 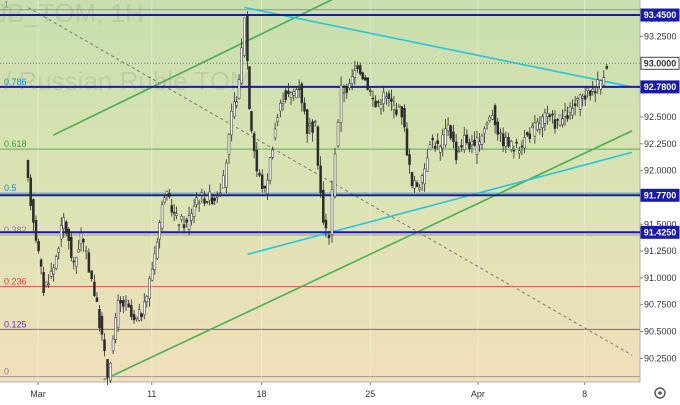 What do you see at coordinates (660, 332) in the screenshot?
I see `price-tick-label-8: 90.5000` at bounding box center [660, 332].